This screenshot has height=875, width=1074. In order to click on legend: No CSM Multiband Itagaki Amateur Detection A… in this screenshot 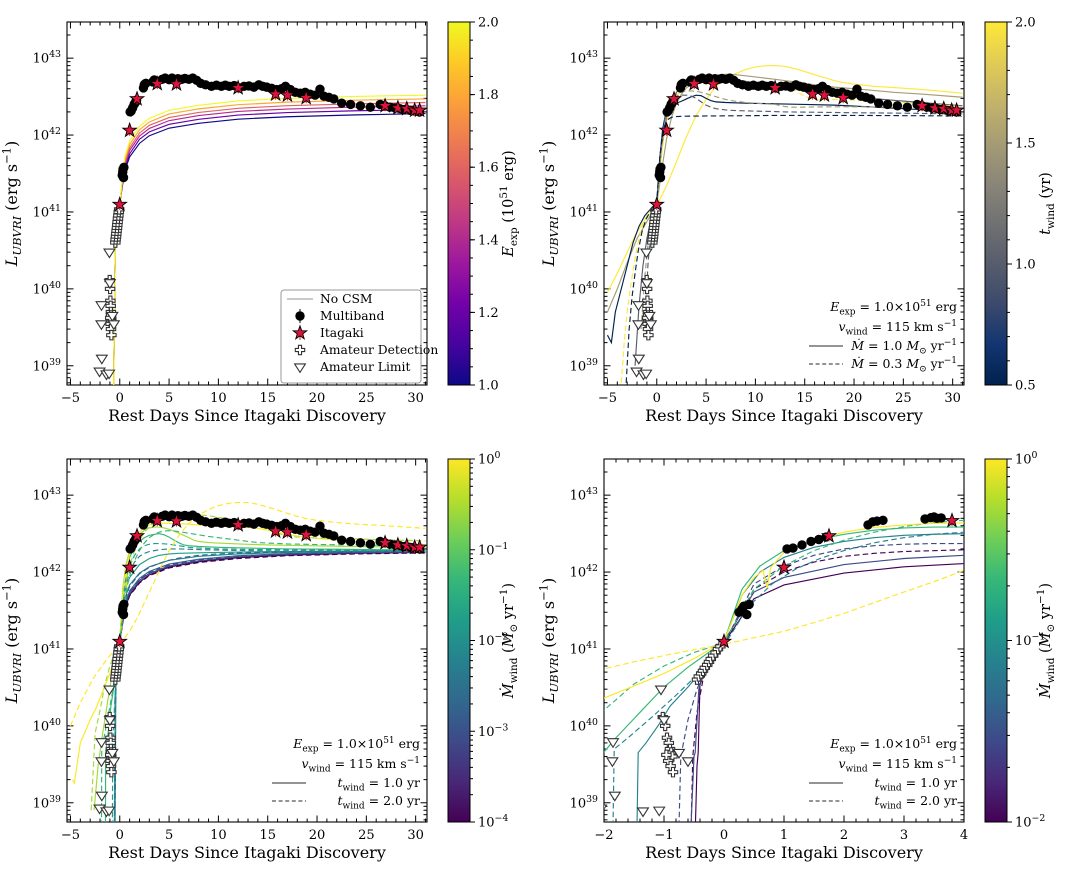, I will do `click(359, 336)`.